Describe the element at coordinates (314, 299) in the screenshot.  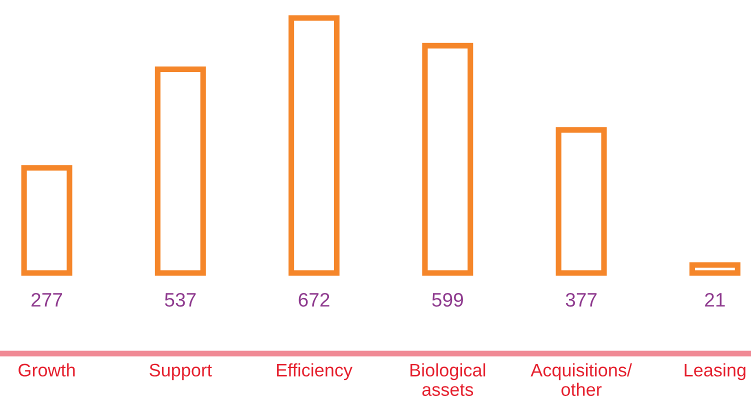
I see `data-label: 672` at that location.